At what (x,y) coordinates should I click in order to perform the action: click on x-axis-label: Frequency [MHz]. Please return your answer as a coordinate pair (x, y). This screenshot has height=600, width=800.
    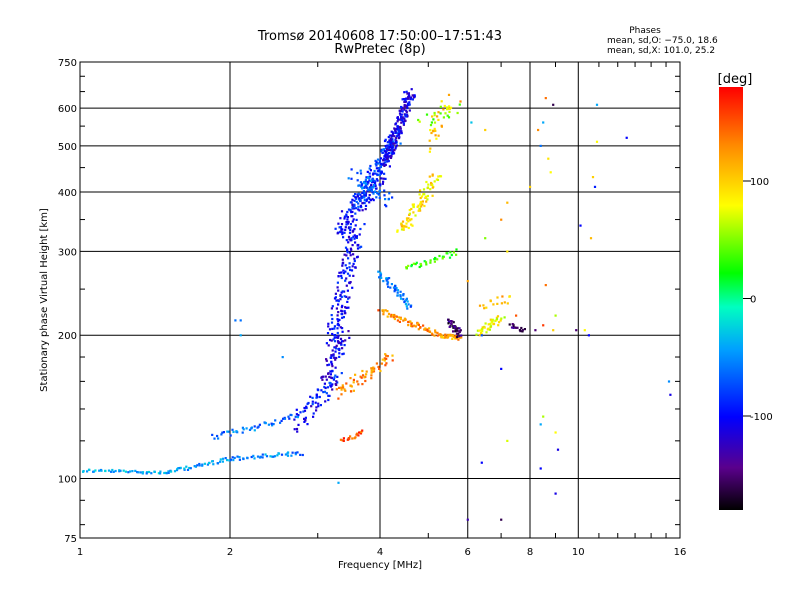
    Looking at the image, I should click on (380, 565).